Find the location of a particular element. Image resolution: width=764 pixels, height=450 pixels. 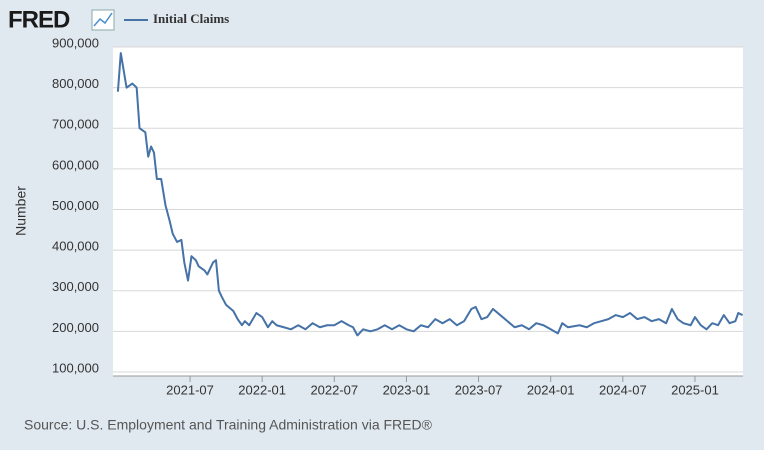

y-tick-label: 700,000 is located at coordinates (75, 124).